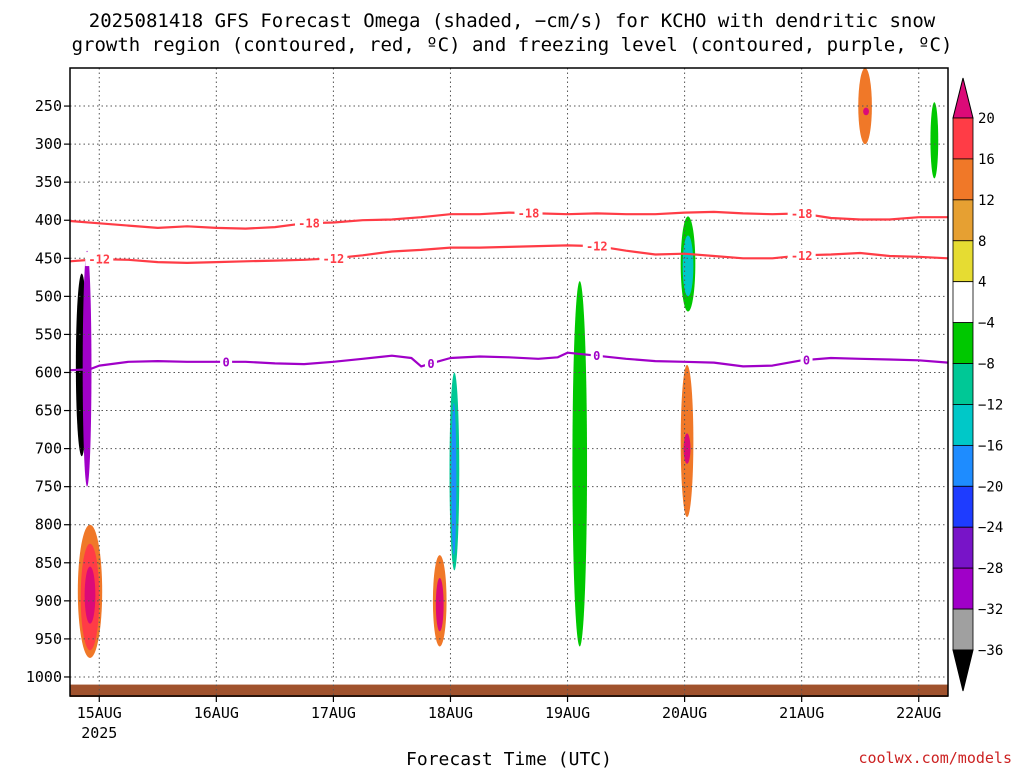  I want to click on y-tick-label: 350, so click(48, 182).